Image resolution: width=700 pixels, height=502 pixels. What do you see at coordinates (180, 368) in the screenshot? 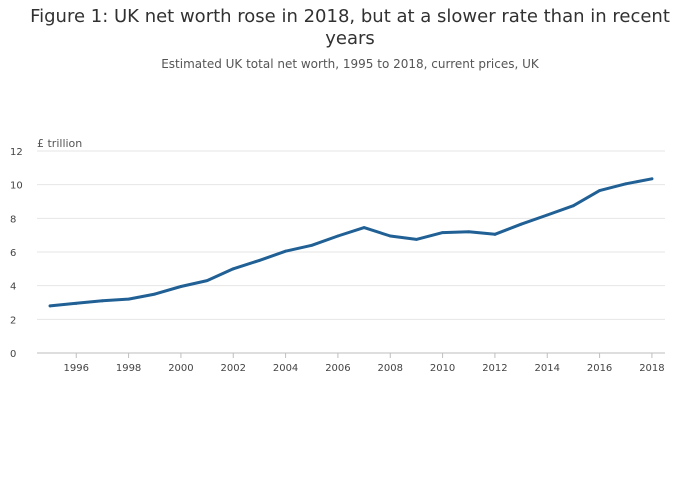
I see `x-tick-label: 2000` at bounding box center [180, 368].